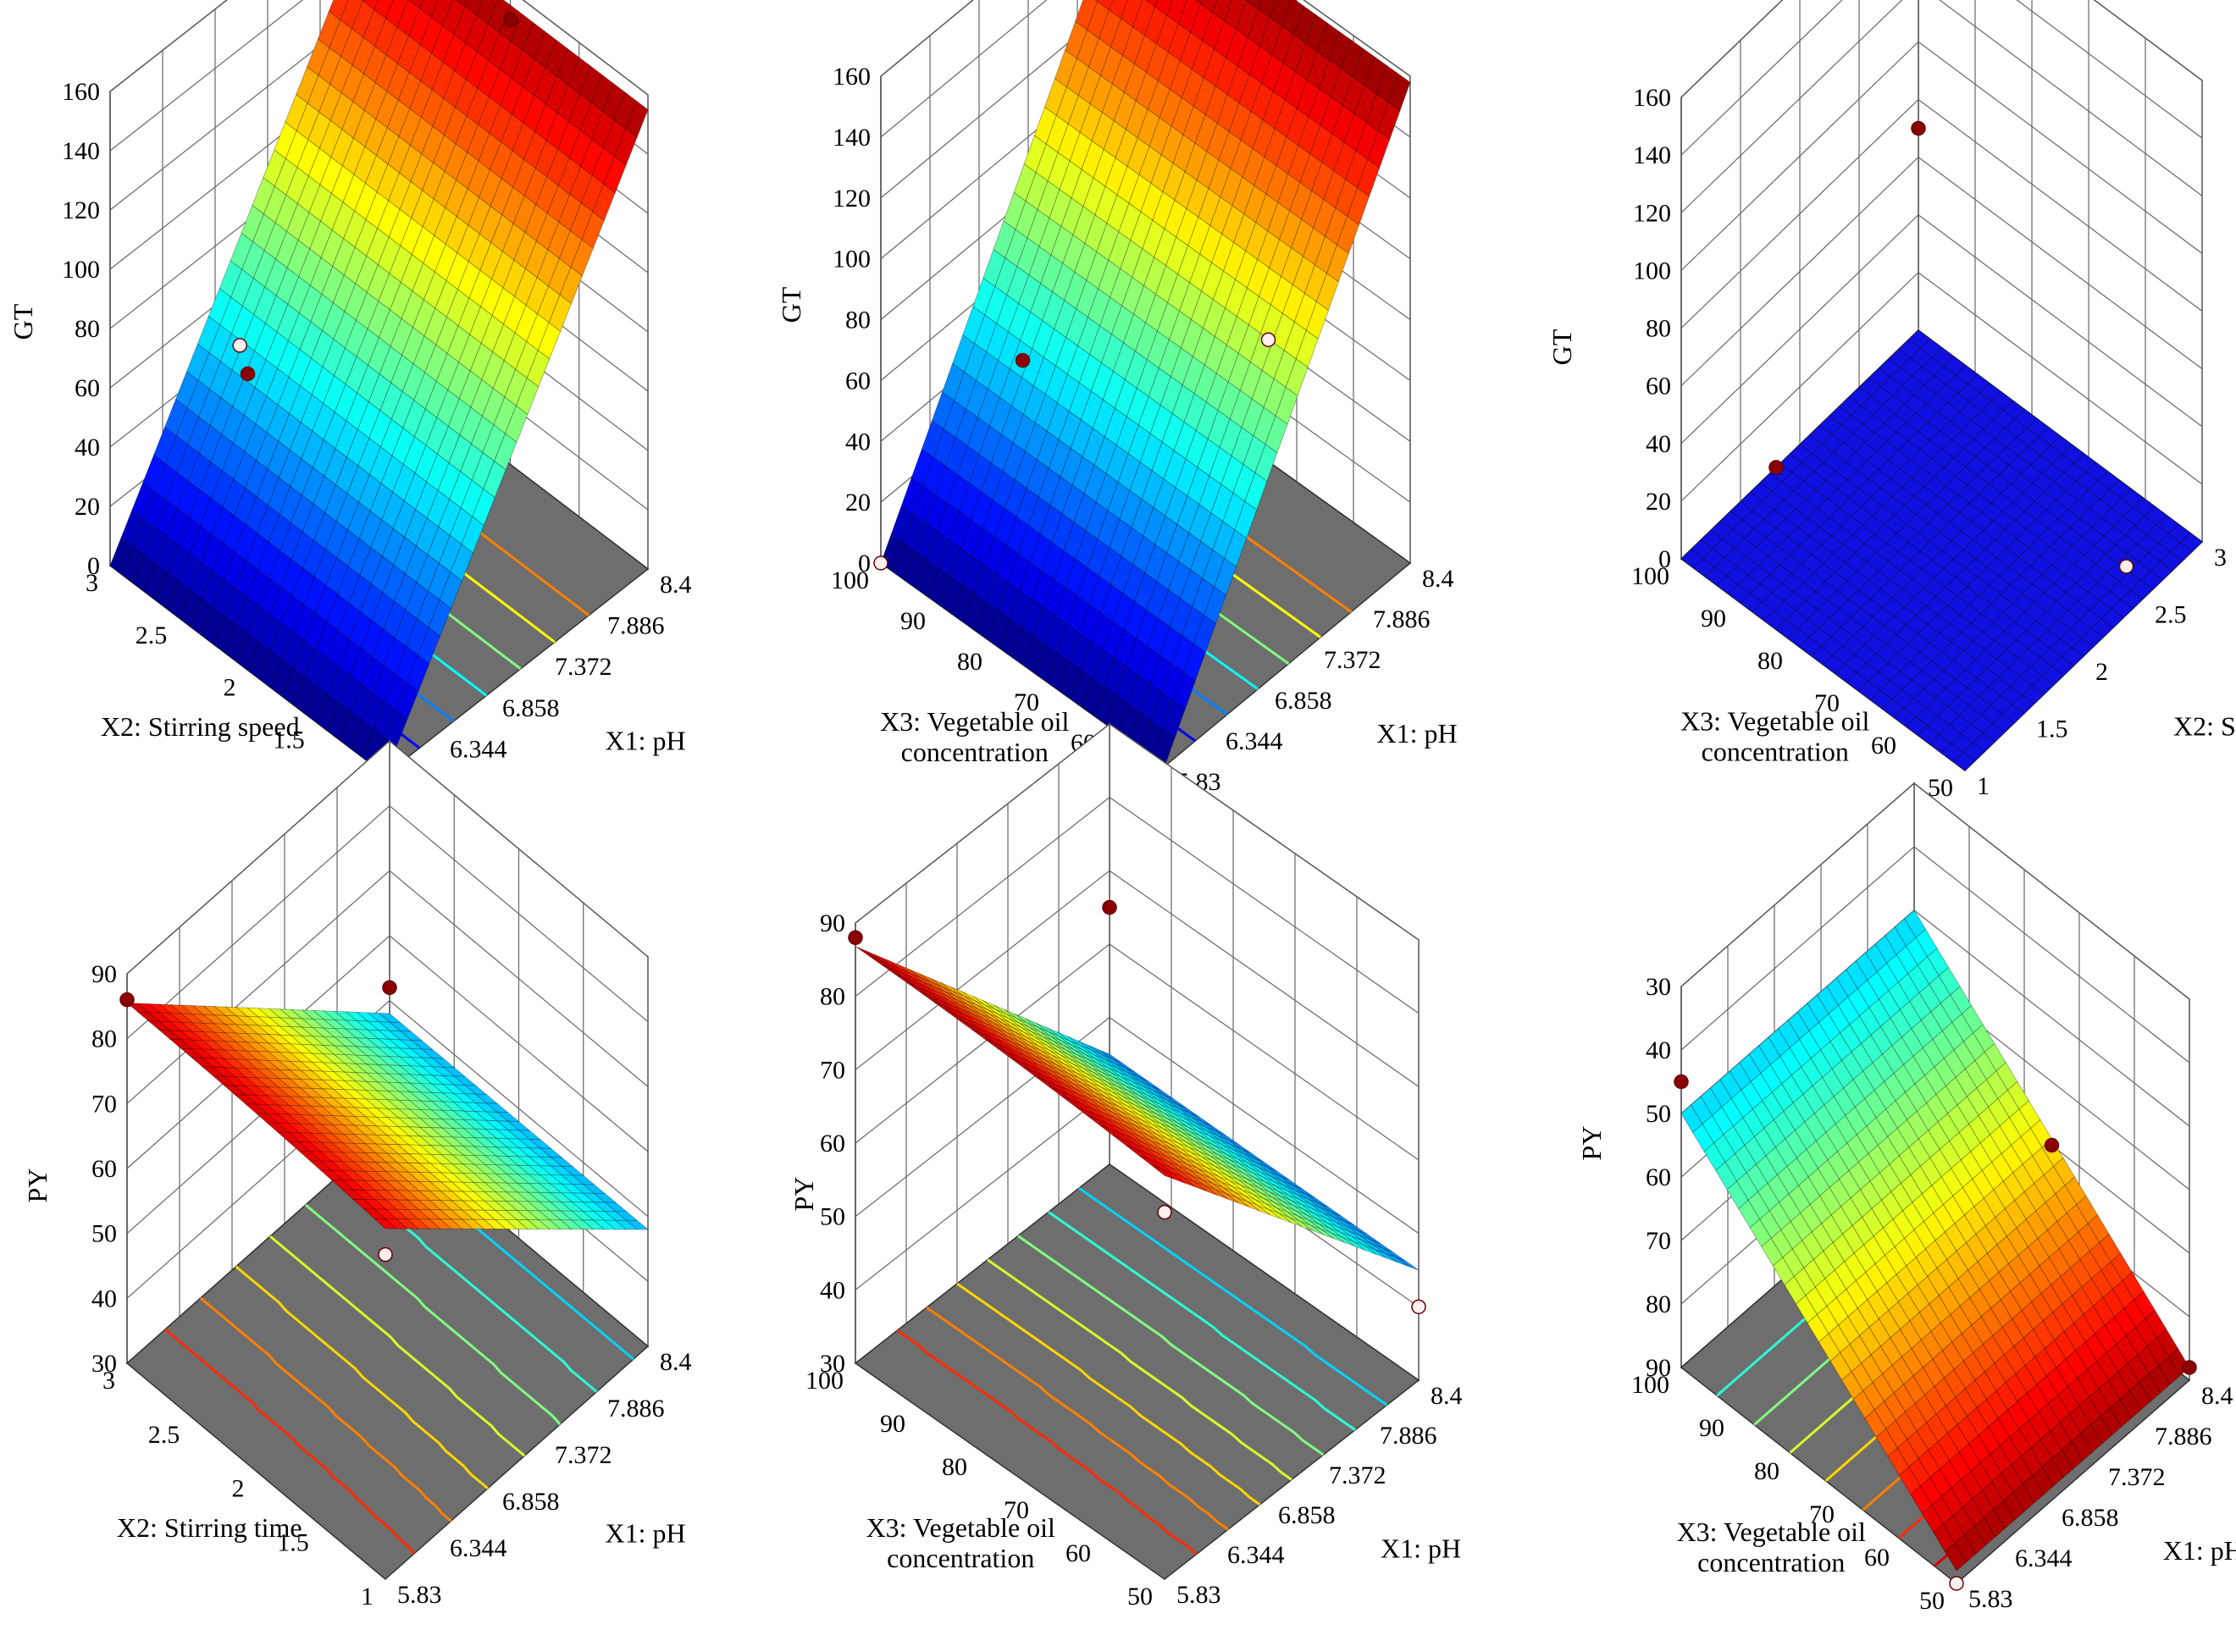  What do you see at coordinates (209, 1527) in the screenshot?
I see `y-axis-title: X2: Stirring time` at bounding box center [209, 1527].